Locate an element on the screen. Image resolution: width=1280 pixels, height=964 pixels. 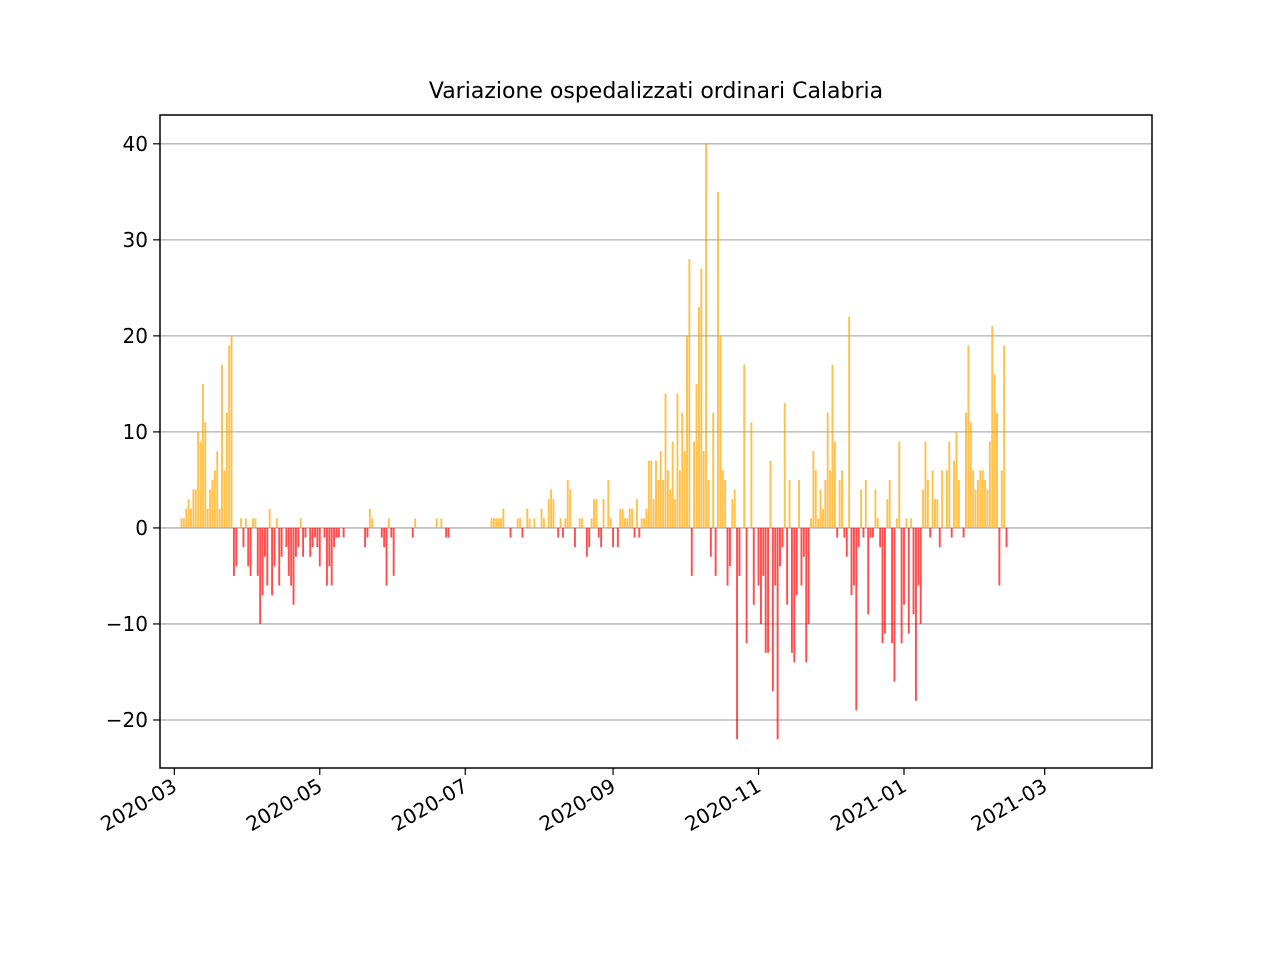
x-tick-label: 2020-05 is located at coordinates (284, 805).